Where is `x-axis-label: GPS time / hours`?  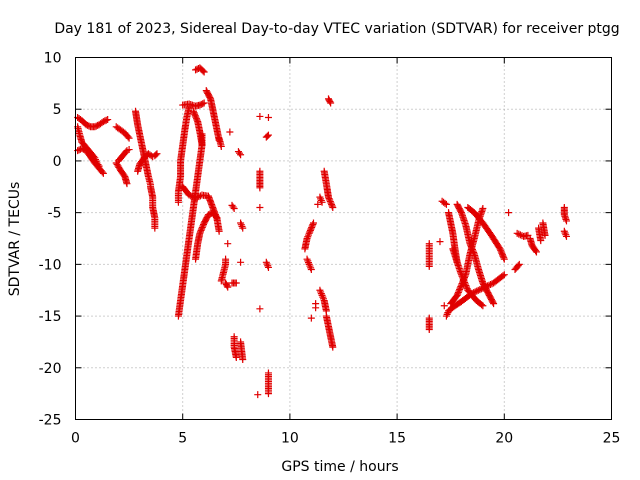
x-axis-label: GPS time / hours is located at coordinates (339, 467).